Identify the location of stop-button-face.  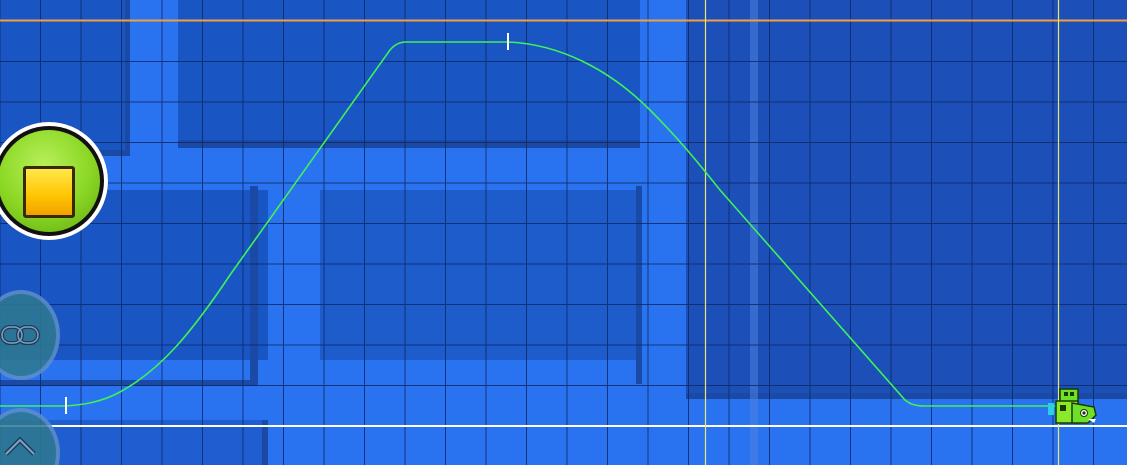
(50, 181).